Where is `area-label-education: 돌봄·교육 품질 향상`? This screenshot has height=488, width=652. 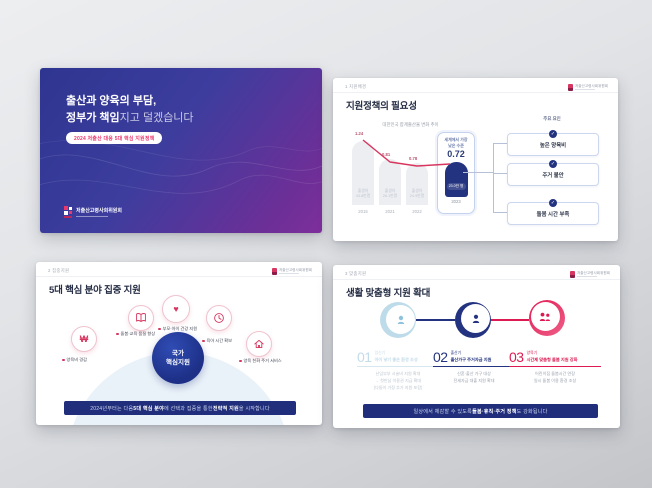
area-label-education: 돌봄·교육 품질 향상 is located at coordinates (135, 334).